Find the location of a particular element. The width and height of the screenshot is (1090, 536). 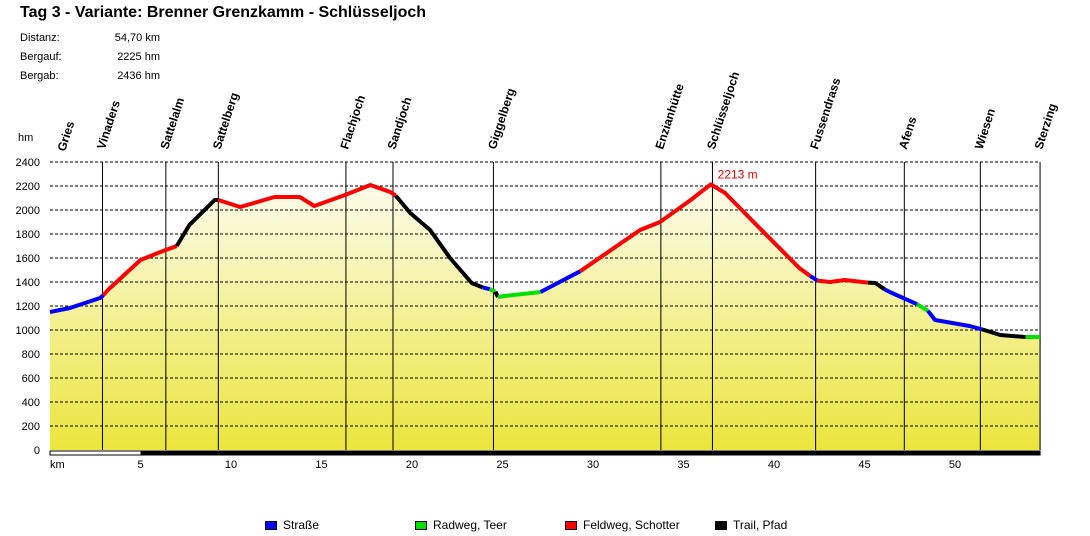

stat-distance-value: 54,70 km is located at coordinates (137, 38).